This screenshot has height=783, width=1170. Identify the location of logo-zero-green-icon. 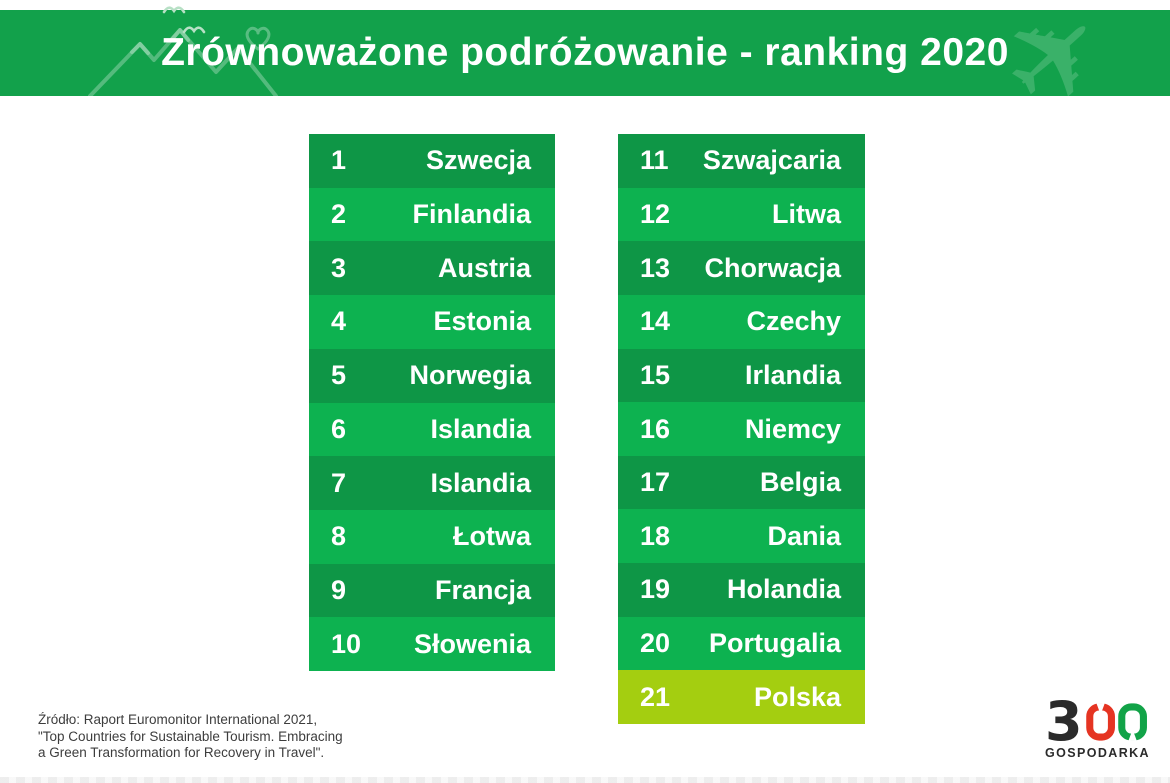
(1132, 722).